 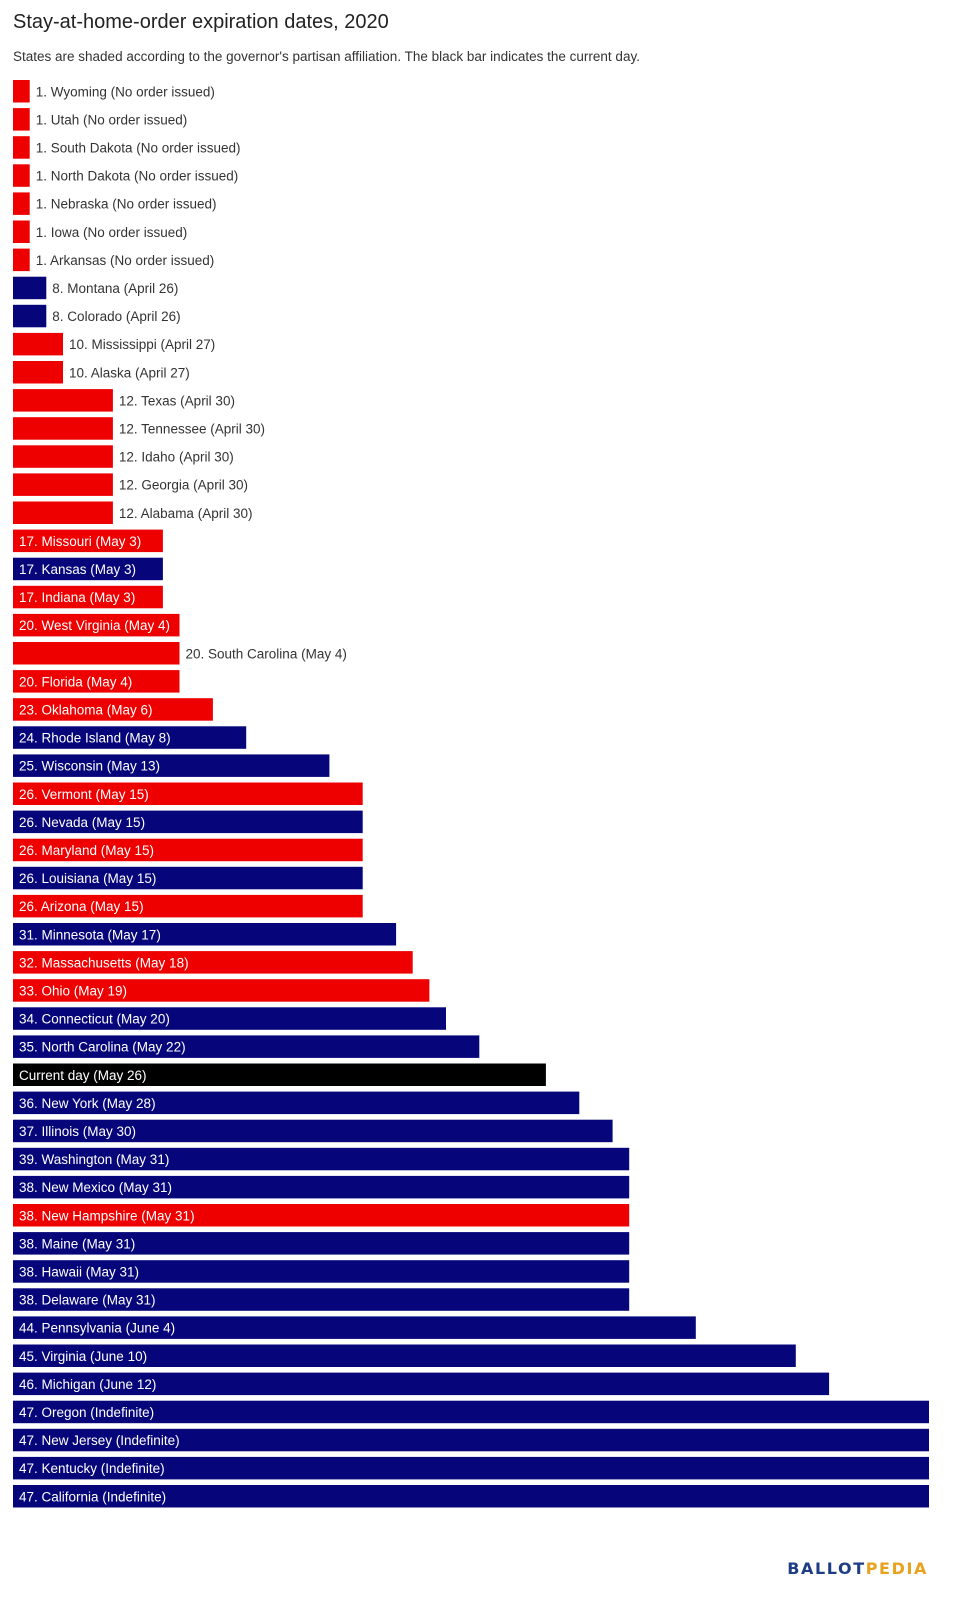 What do you see at coordinates (321, 1271) in the screenshot?
I see `bar-group: 38. Hawaii (May 31)` at bounding box center [321, 1271].